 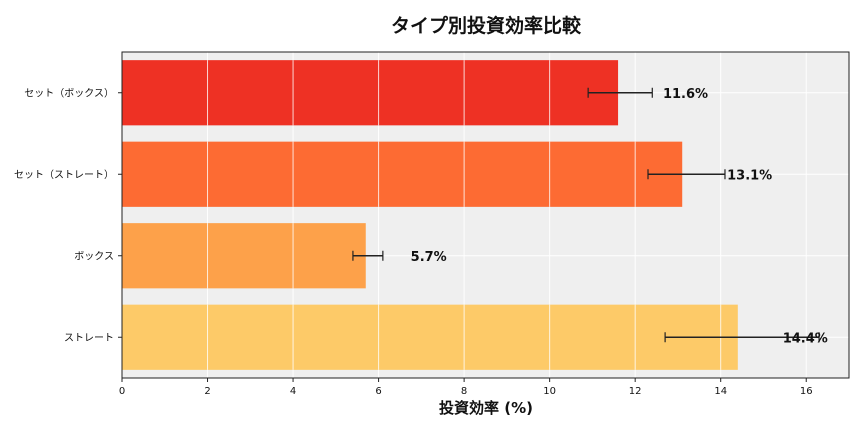 I want to click on y-tick-label: ストレート, so click(x=89, y=338).